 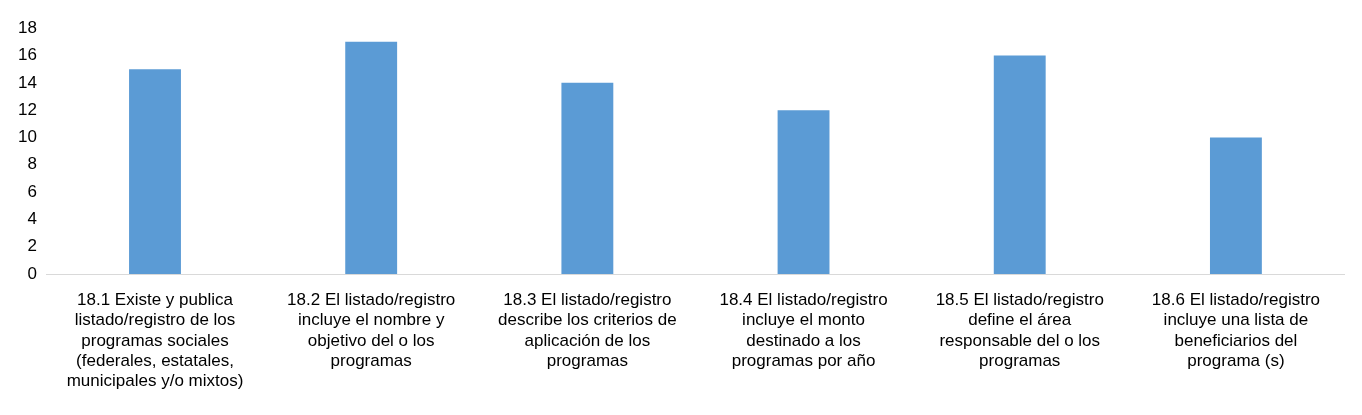 I want to click on x-tick-label: 18.6 El listado/registro incluye una lista de beneficiarios del programa (s), so click(x=1236, y=330).